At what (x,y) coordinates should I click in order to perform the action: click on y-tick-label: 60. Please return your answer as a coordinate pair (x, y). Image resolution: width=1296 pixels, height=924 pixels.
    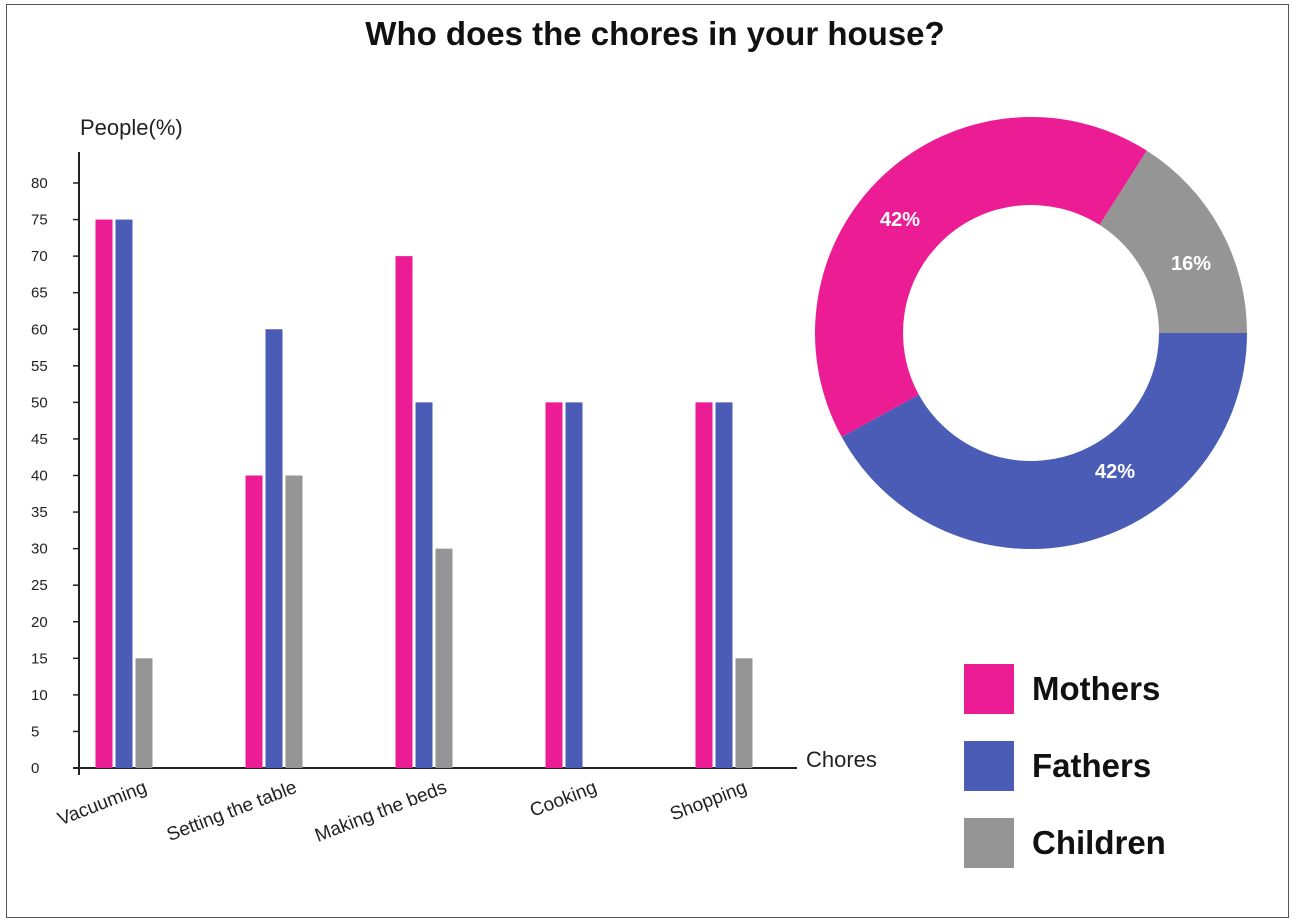
    Looking at the image, I should click on (39, 329).